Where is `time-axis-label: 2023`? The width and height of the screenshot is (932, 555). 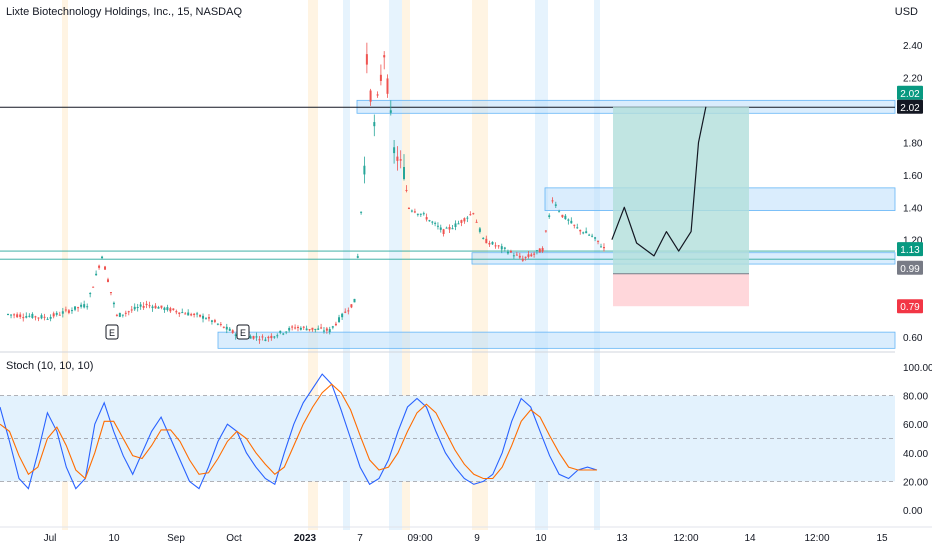
time-axis-label: 2023 is located at coordinates (305, 538).